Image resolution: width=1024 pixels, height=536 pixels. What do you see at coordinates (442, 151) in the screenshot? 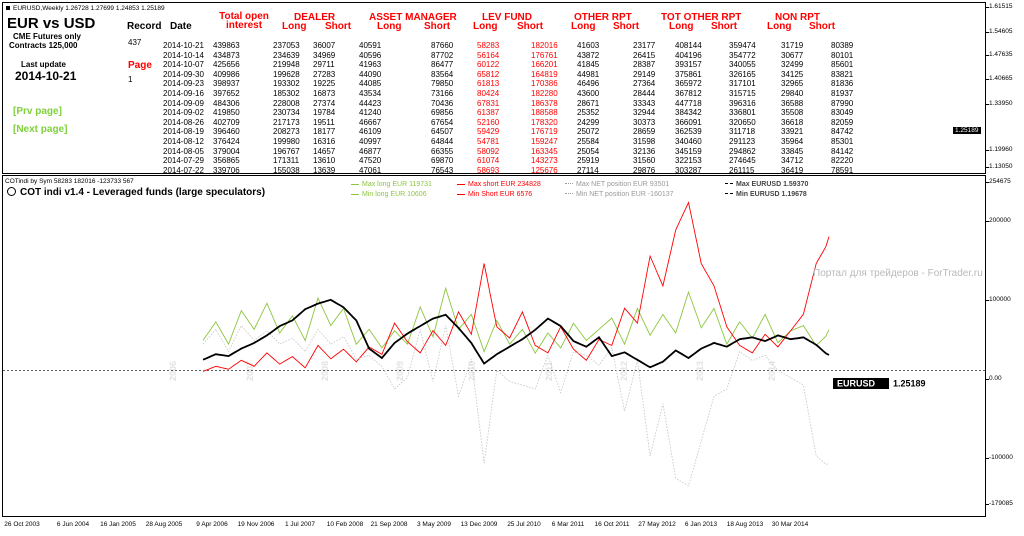
I see `cot-value-cell: 66355` at bounding box center [442, 151].